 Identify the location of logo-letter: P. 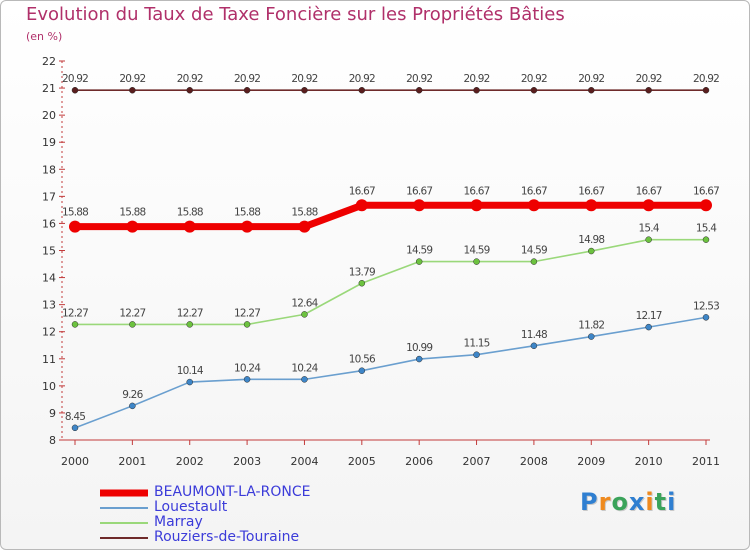
(589, 502).